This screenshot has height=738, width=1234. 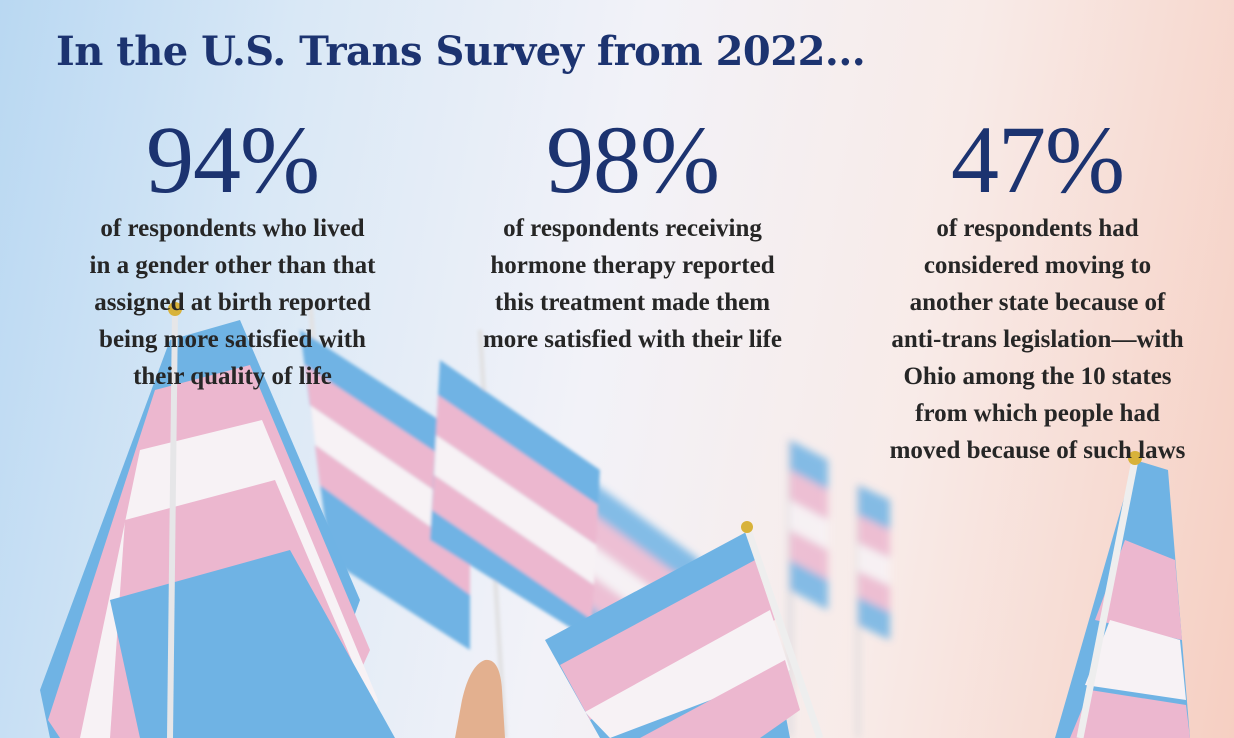 What do you see at coordinates (1037, 450) in the screenshot?
I see `description-line: moved because of such laws` at bounding box center [1037, 450].